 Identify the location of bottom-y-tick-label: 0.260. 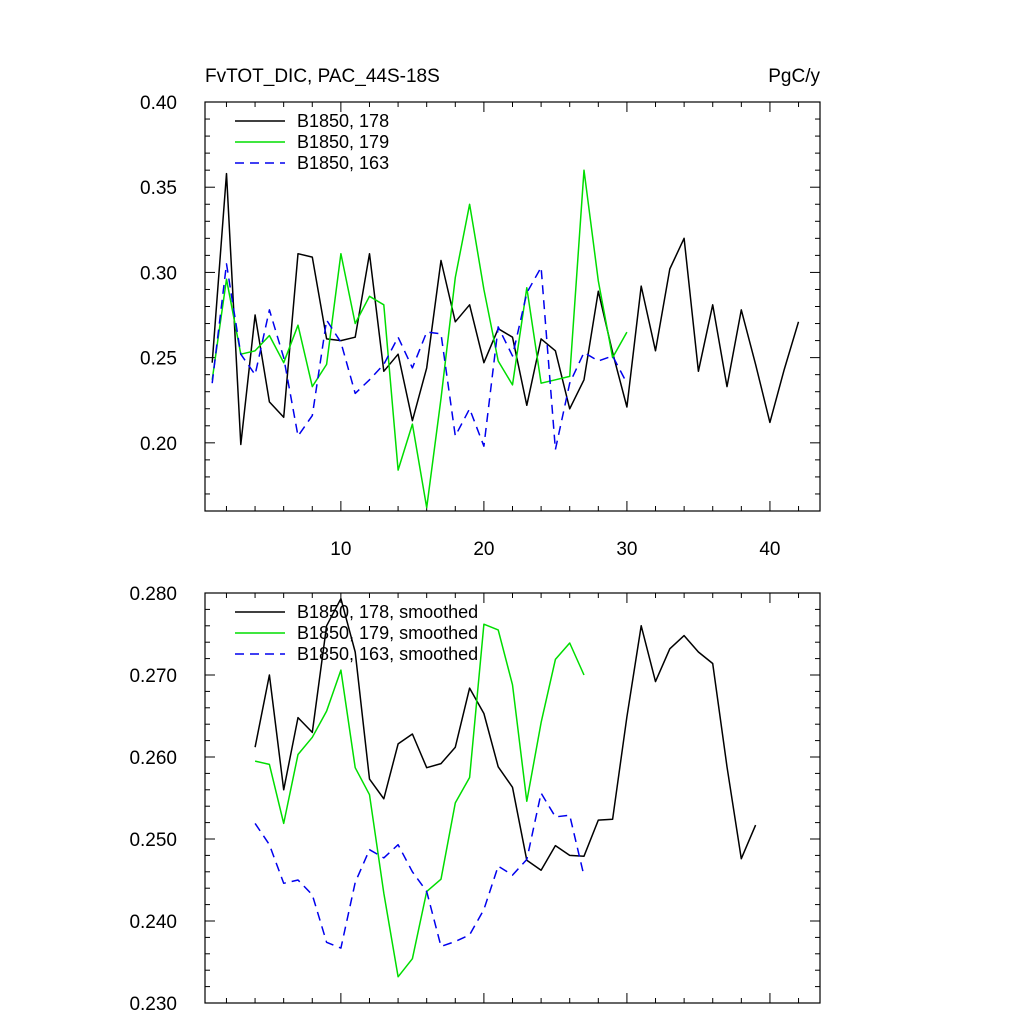
(153, 758).